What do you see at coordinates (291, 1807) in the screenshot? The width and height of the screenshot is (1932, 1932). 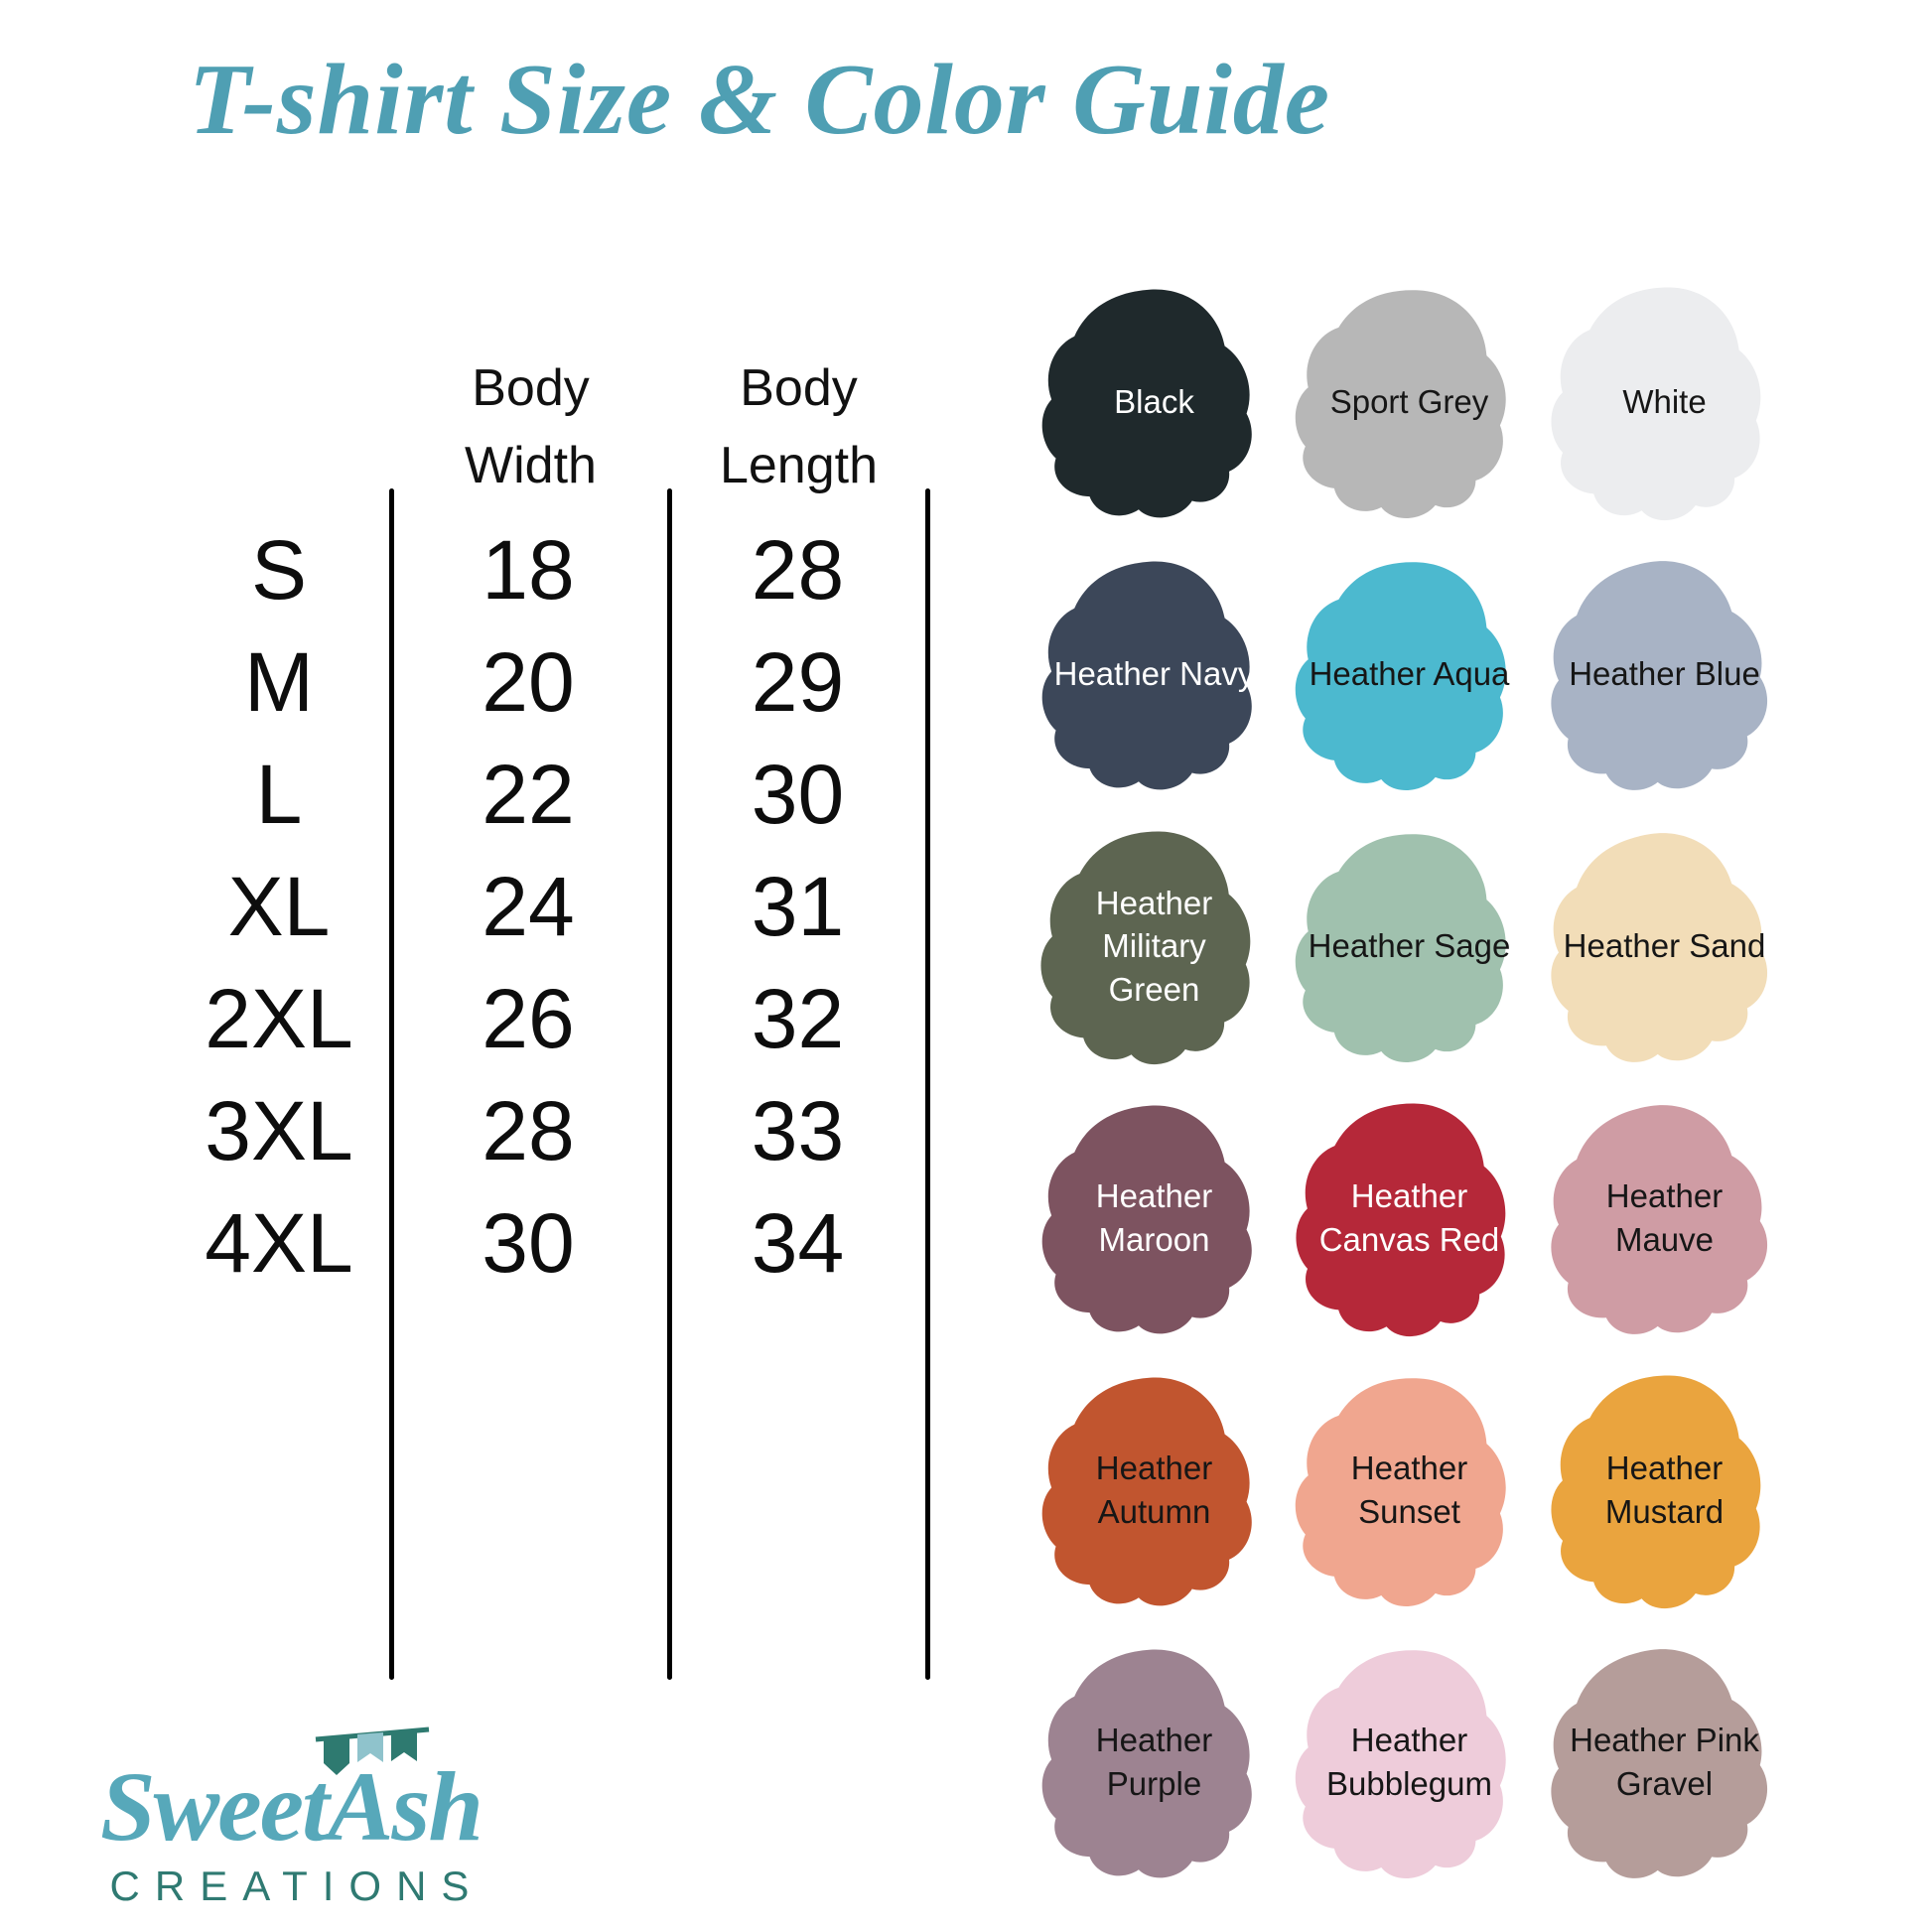 I see `brand-name: SweetAsh` at bounding box center [291, 1807].